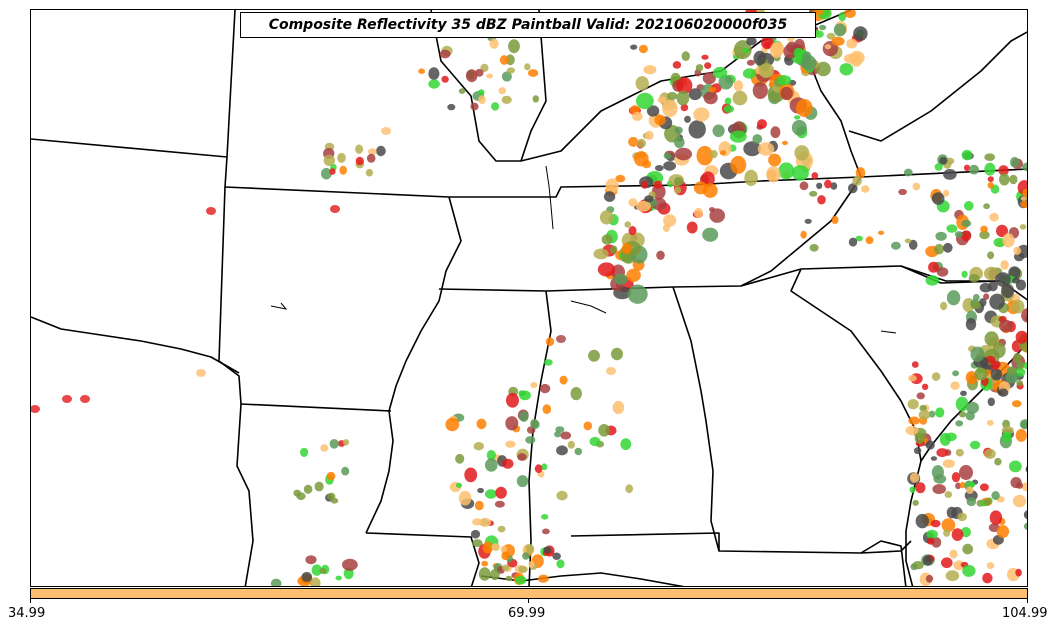  I want to click on boundary-red-river, so click(135, 345).